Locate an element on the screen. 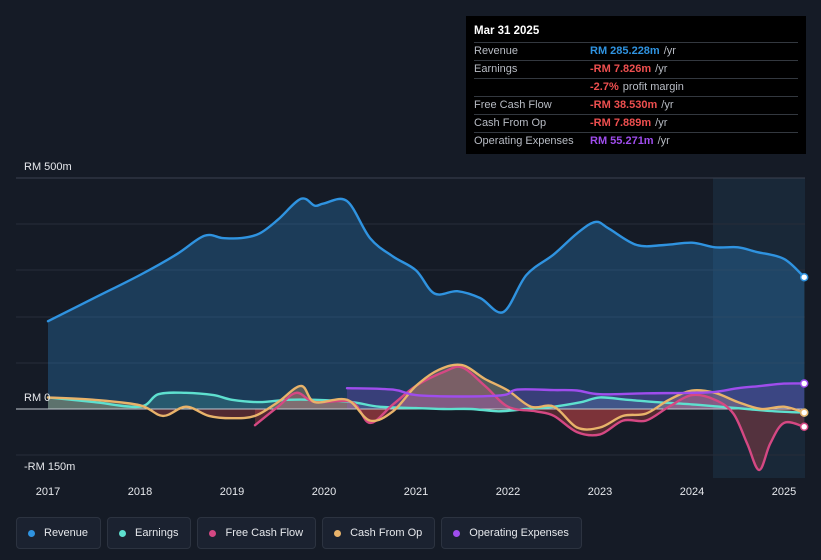 The width and height of the screenshot is (821, 560). legend-item-earnings: Earnings is located at coordinates (149, 533).